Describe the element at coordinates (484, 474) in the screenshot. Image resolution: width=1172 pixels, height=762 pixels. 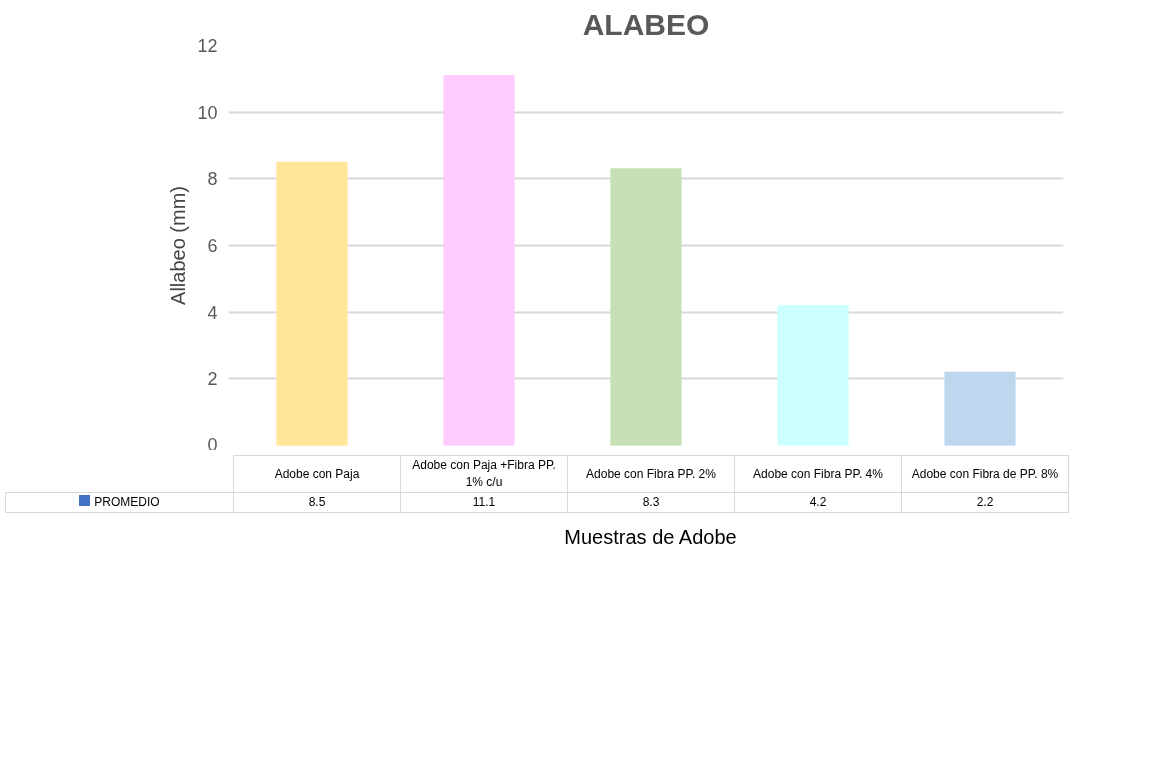
I see `x-tick-label: Adobe con Paja +Fibra PP. 1% c/u` at that location.